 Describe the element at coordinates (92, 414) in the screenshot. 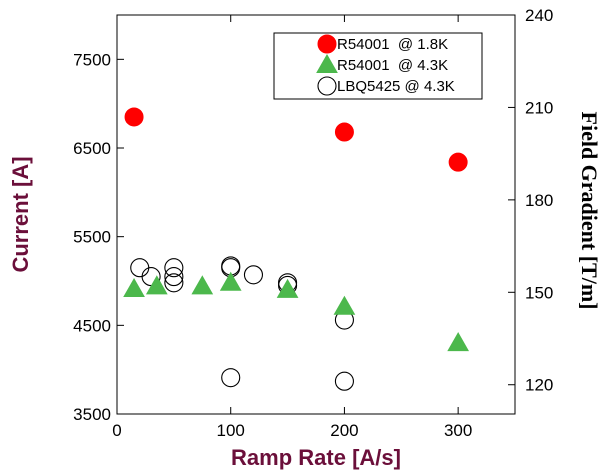

I see `y-tick-label: 3500` at that location.